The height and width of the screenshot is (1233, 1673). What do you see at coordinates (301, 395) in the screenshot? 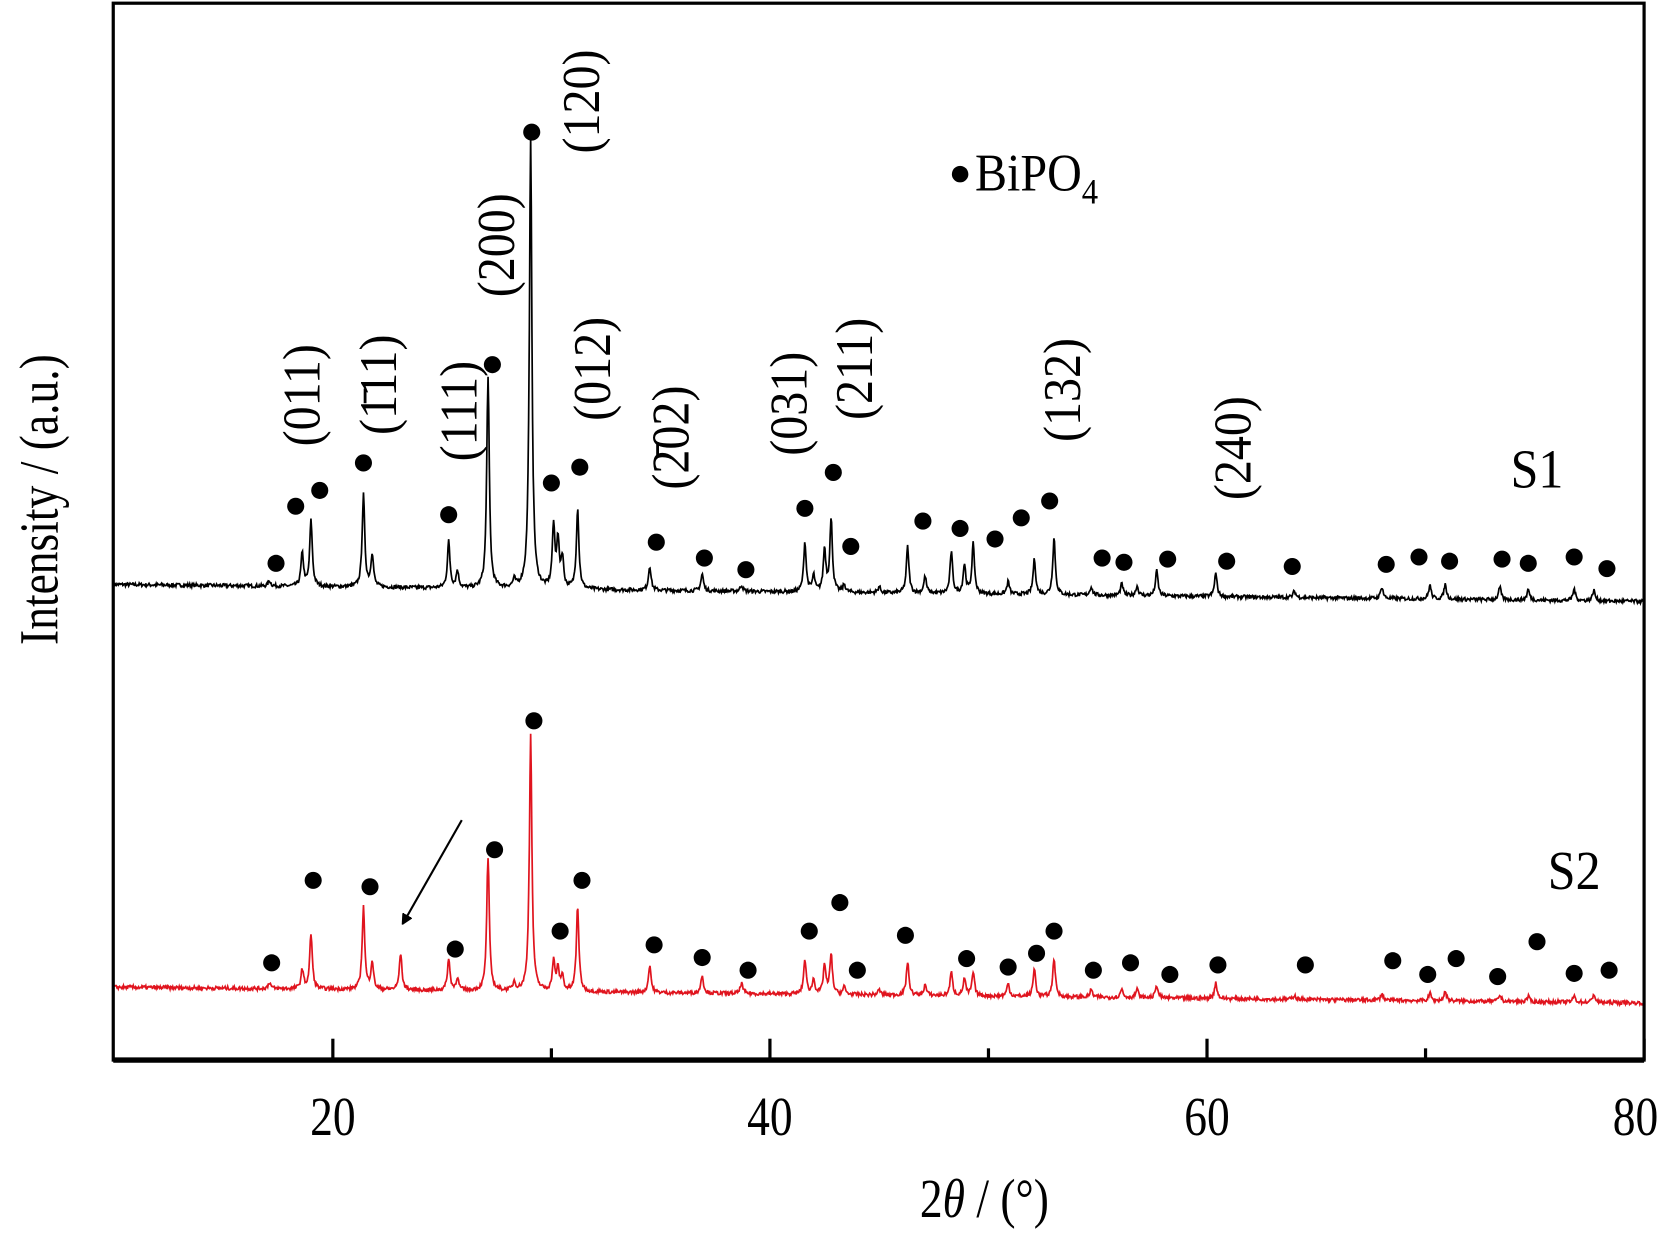
I see `hkl-label: (011)` at bounding box center [301, 395].